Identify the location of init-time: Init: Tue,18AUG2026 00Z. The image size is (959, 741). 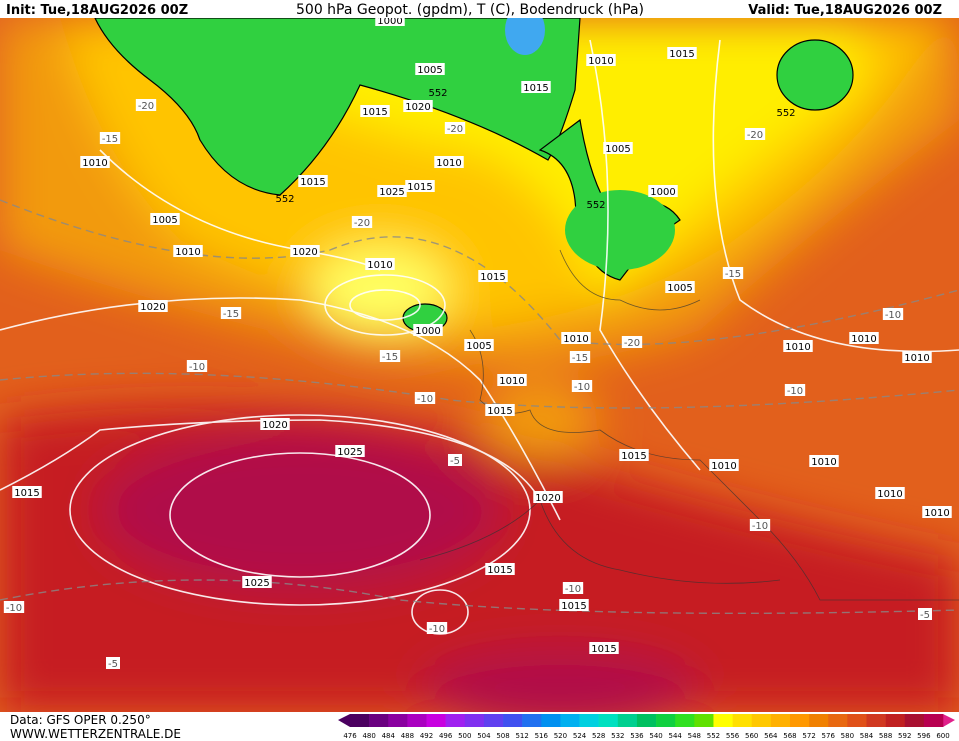
(97, 10).